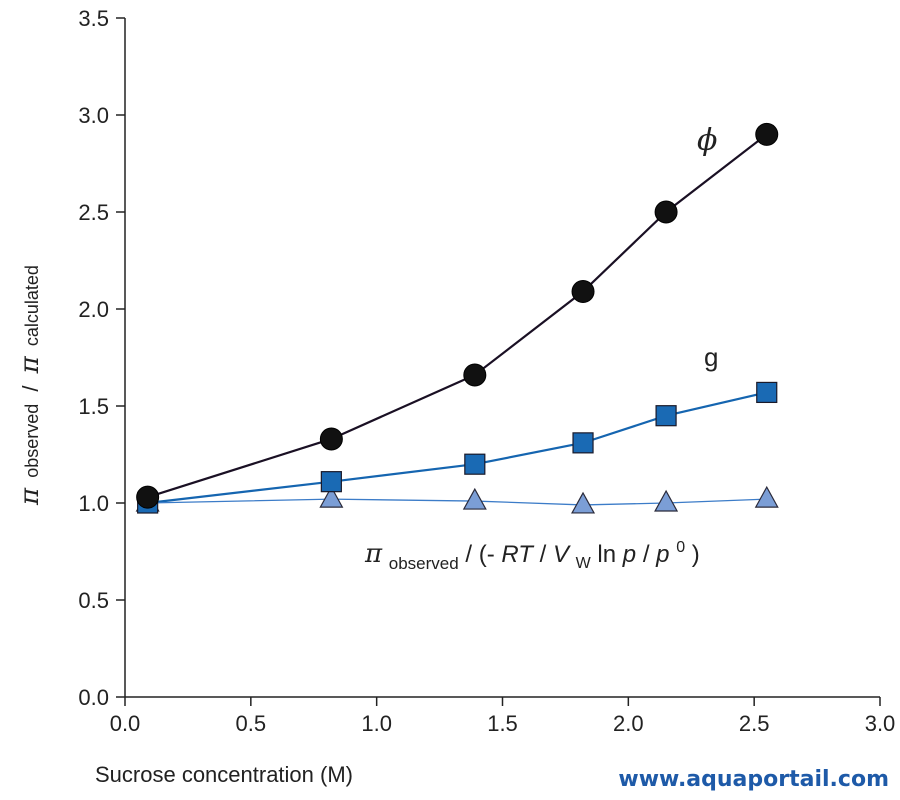 The image size is (900, 800). I want to click on ratio-series-label: π observed / (- RT / V W ln p / p 0 ), so click(532, 553).